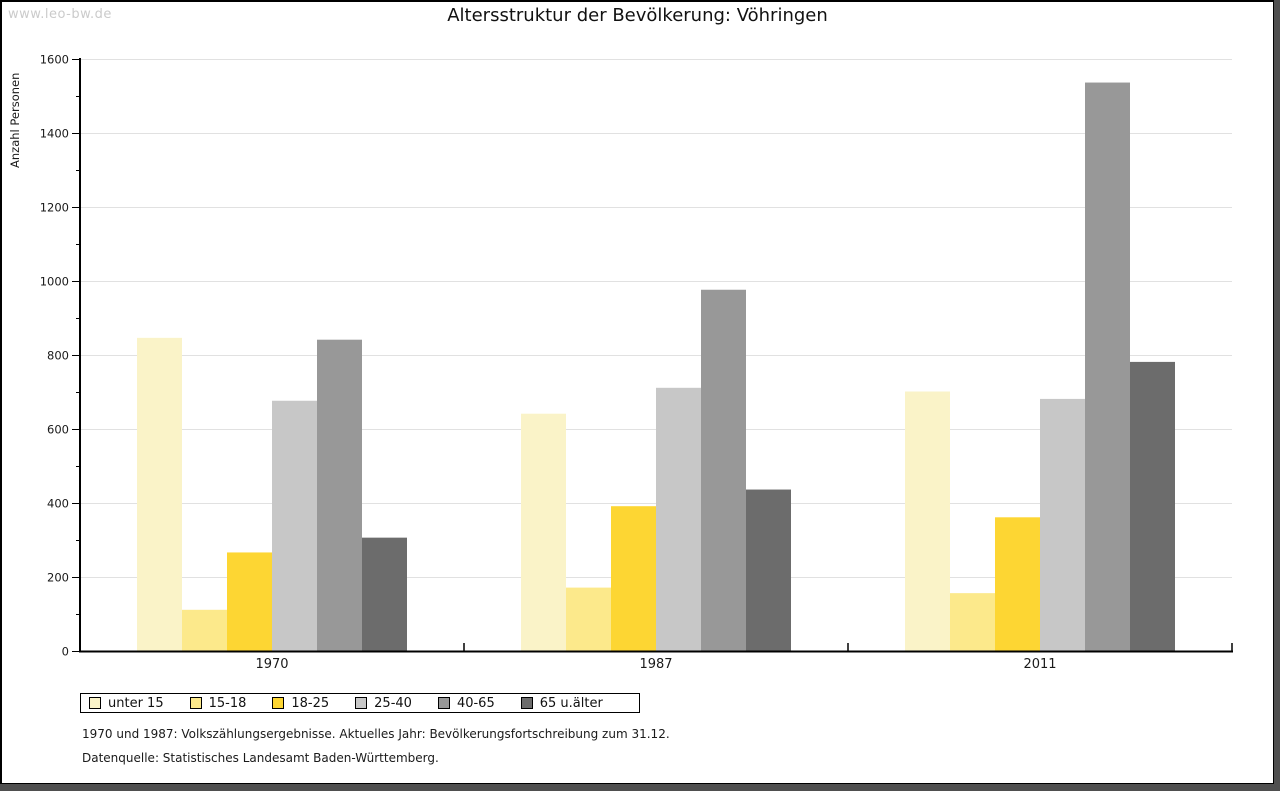  Describe the element at coordinates (60, 14) in the screenshot. I see `watermark: www.leo-bw.de` at that location.